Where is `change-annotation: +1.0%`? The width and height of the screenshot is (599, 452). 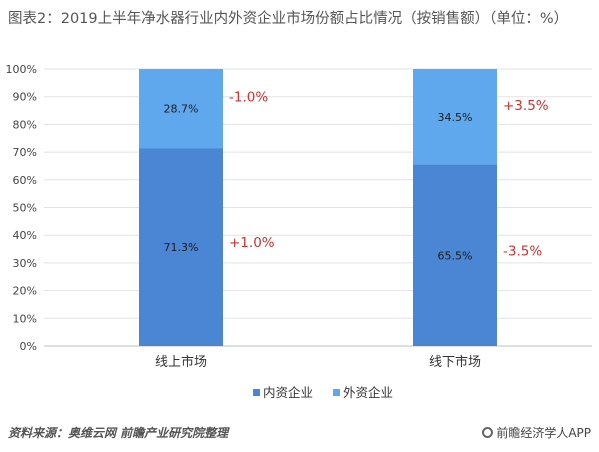 change-annotation: +1.0% is located at coordinates (252, 243).